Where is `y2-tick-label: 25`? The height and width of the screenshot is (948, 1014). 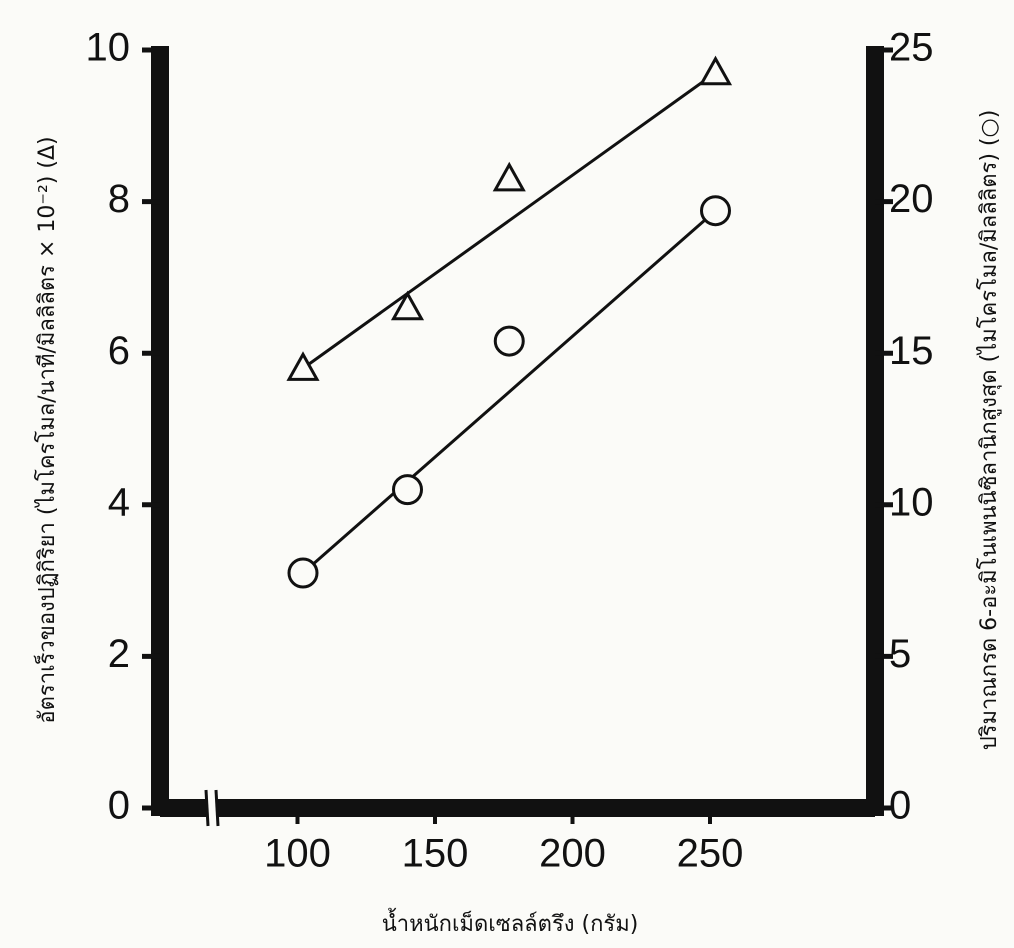
y2-tick-label: 25 is located at coordinates (911, 48).